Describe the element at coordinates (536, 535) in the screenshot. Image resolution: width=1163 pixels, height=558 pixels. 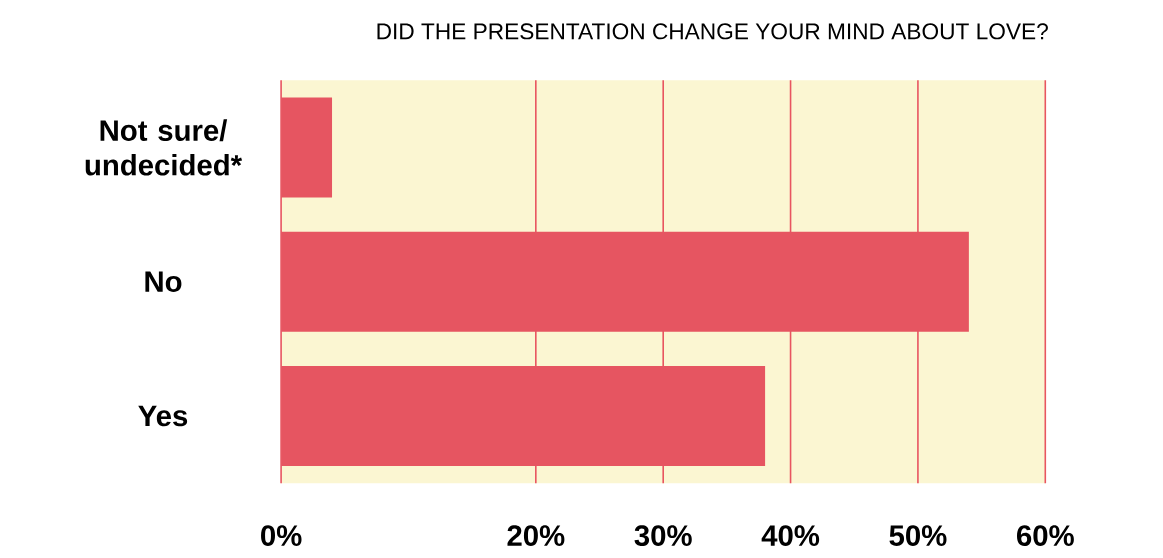
I see `x-tick-label: 20%` at that location.